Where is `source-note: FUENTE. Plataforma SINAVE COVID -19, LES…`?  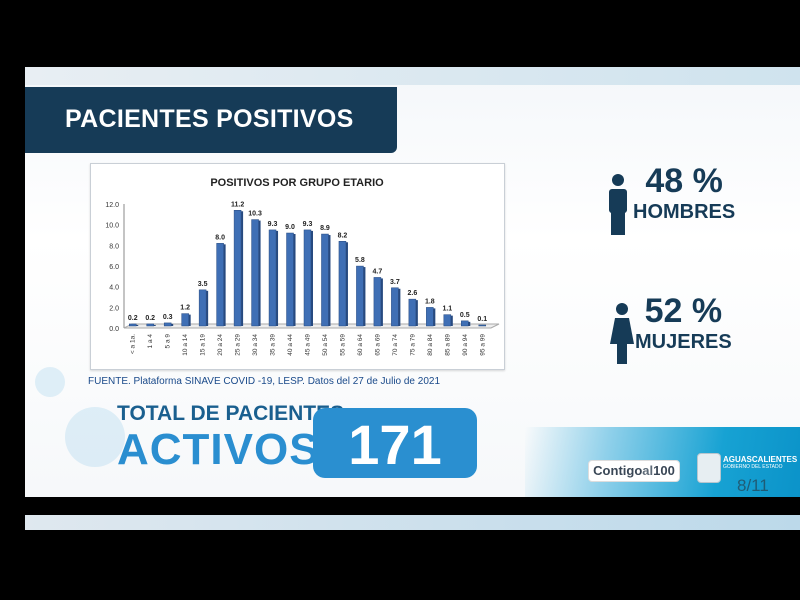 source-note: FUENTE. Plataforma SINAVE COVID -19, LES… is located at coordinates (264, 381).